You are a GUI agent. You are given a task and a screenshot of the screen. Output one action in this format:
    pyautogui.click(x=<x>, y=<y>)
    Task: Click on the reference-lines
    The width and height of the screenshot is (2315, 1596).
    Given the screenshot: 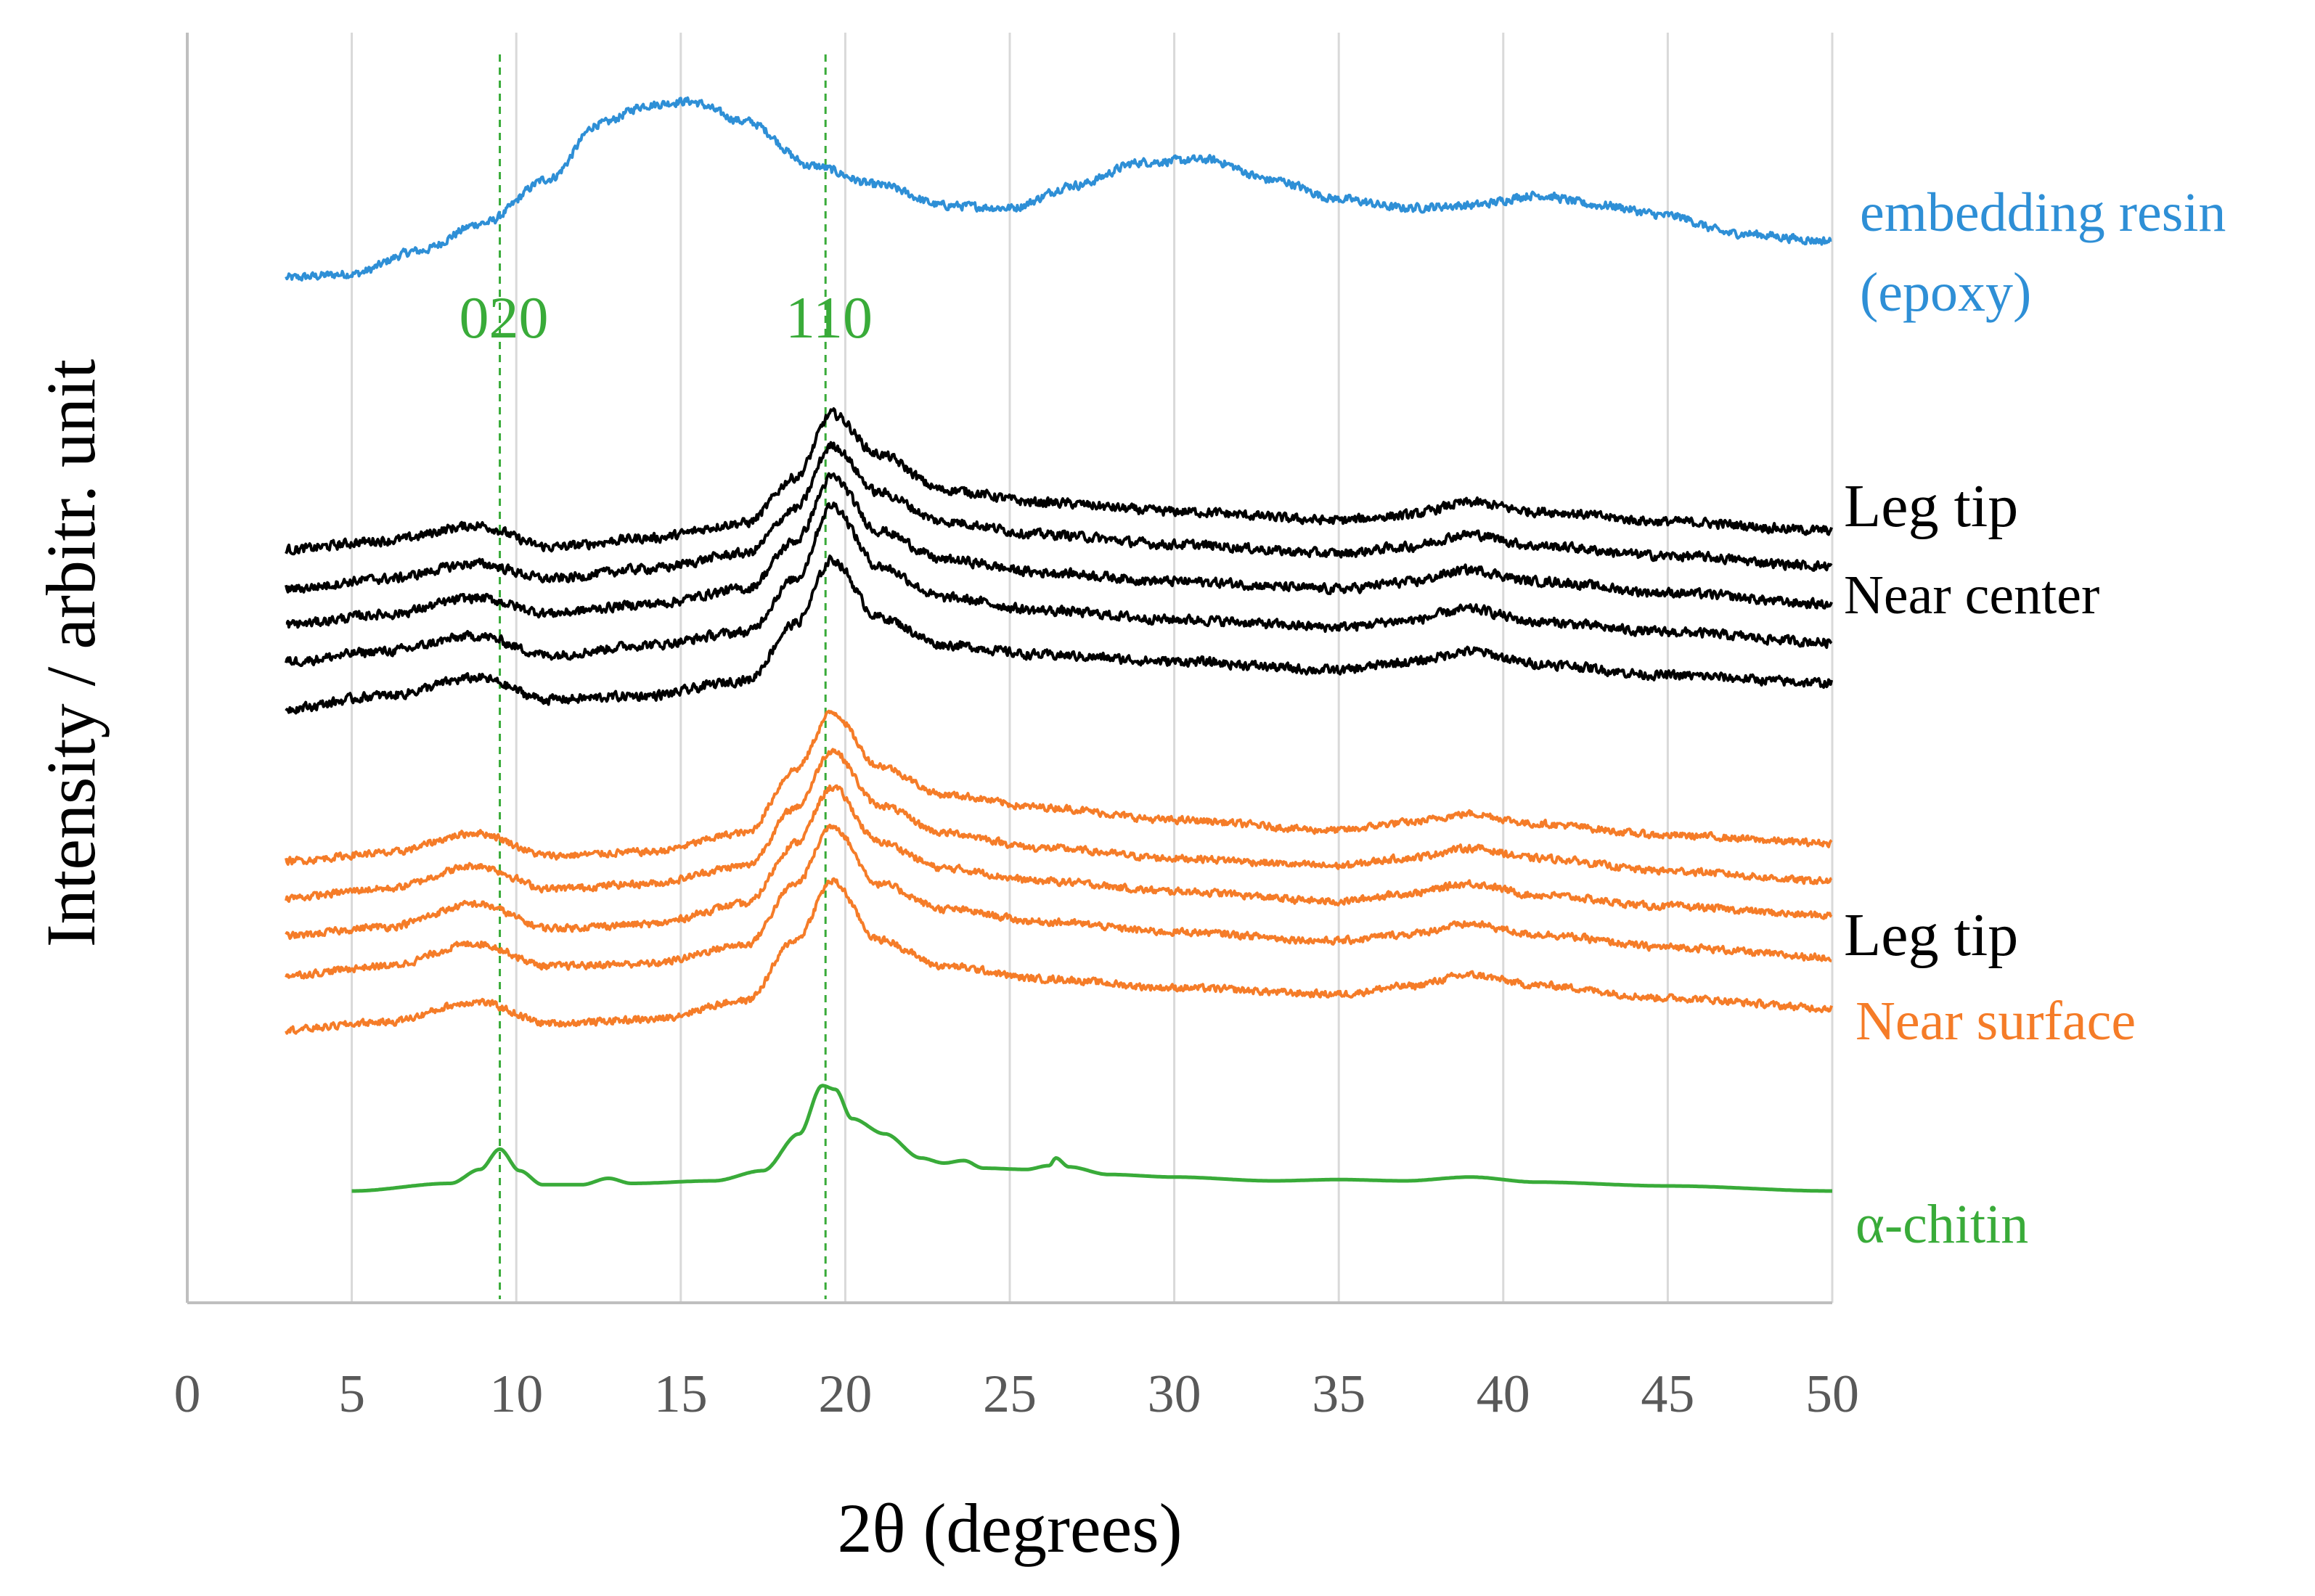 What is the action you would take?
    pyautogui.click(x=663, y=676)
    